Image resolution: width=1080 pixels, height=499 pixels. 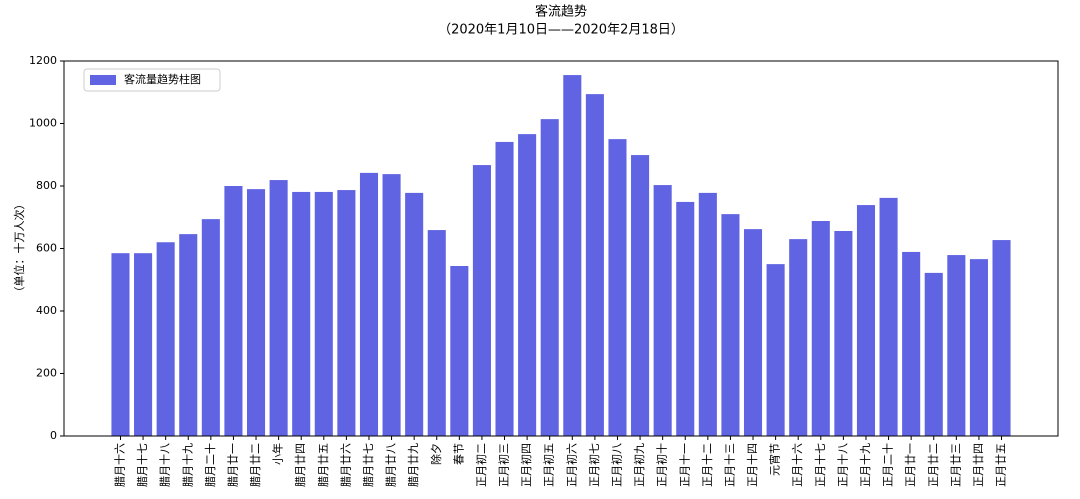 What do you see at coordinates (684, 465) in the screenshot?
I see `x-tick-label: 正月十一` at bounding box center [684, 465].